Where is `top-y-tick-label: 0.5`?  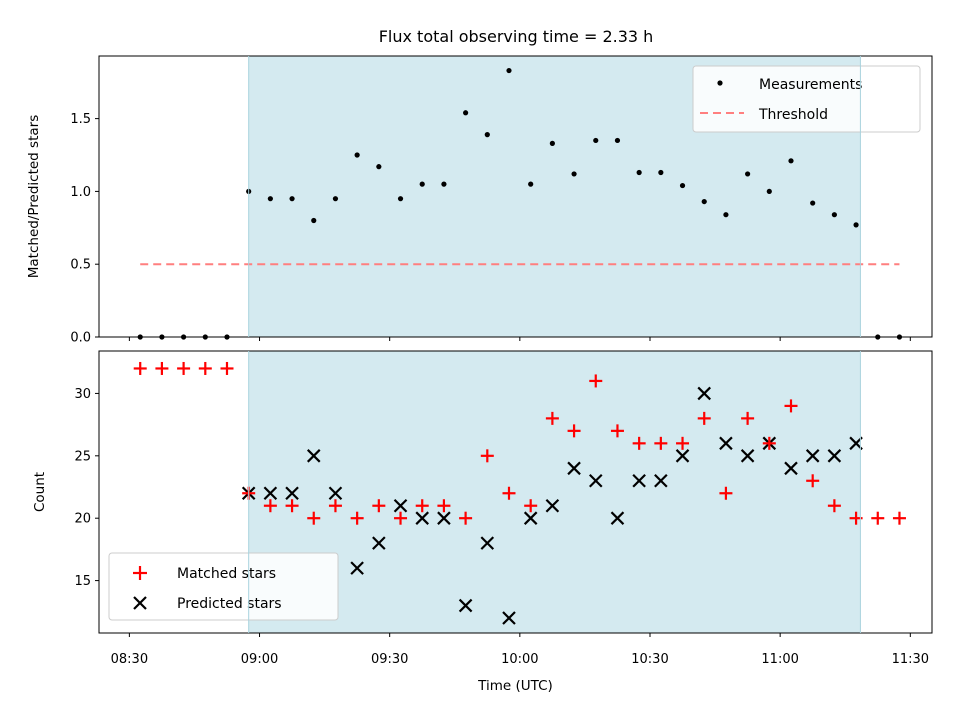
top-y-tick-label: 0.5 is located at coordinates (80, 265).